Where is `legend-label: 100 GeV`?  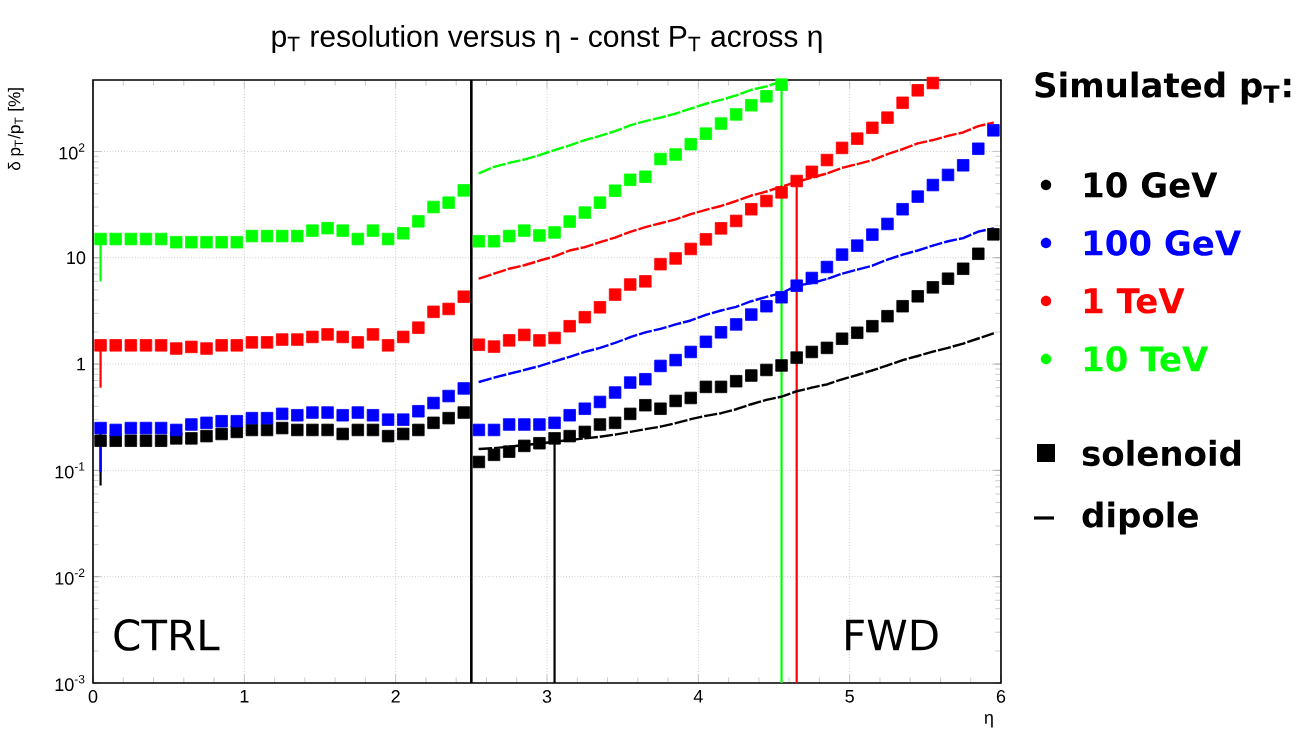 legend-label: 100 GeV is located at coordinates (1163, 243).